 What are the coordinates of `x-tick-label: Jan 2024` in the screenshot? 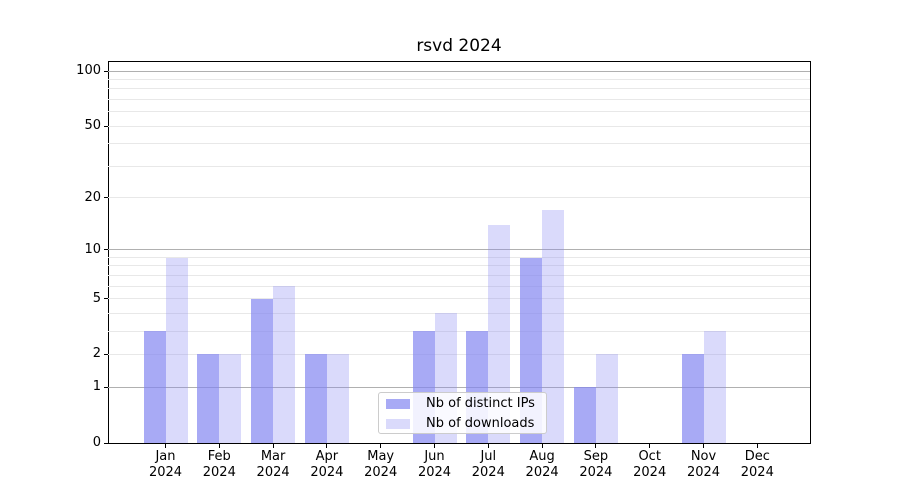 It's located at (165, 464).